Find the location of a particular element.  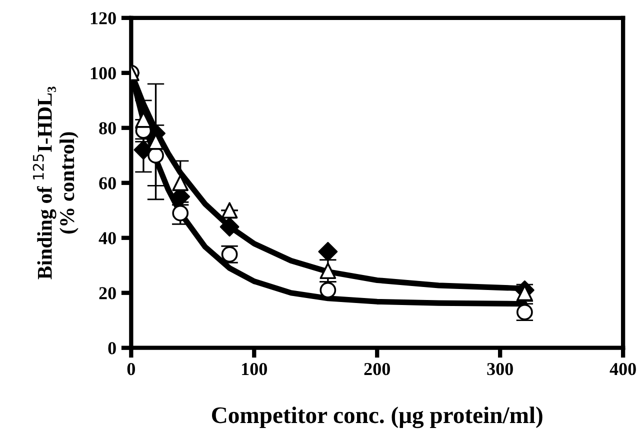

y-tick-label: 0 is located at coordinates (112, 348).